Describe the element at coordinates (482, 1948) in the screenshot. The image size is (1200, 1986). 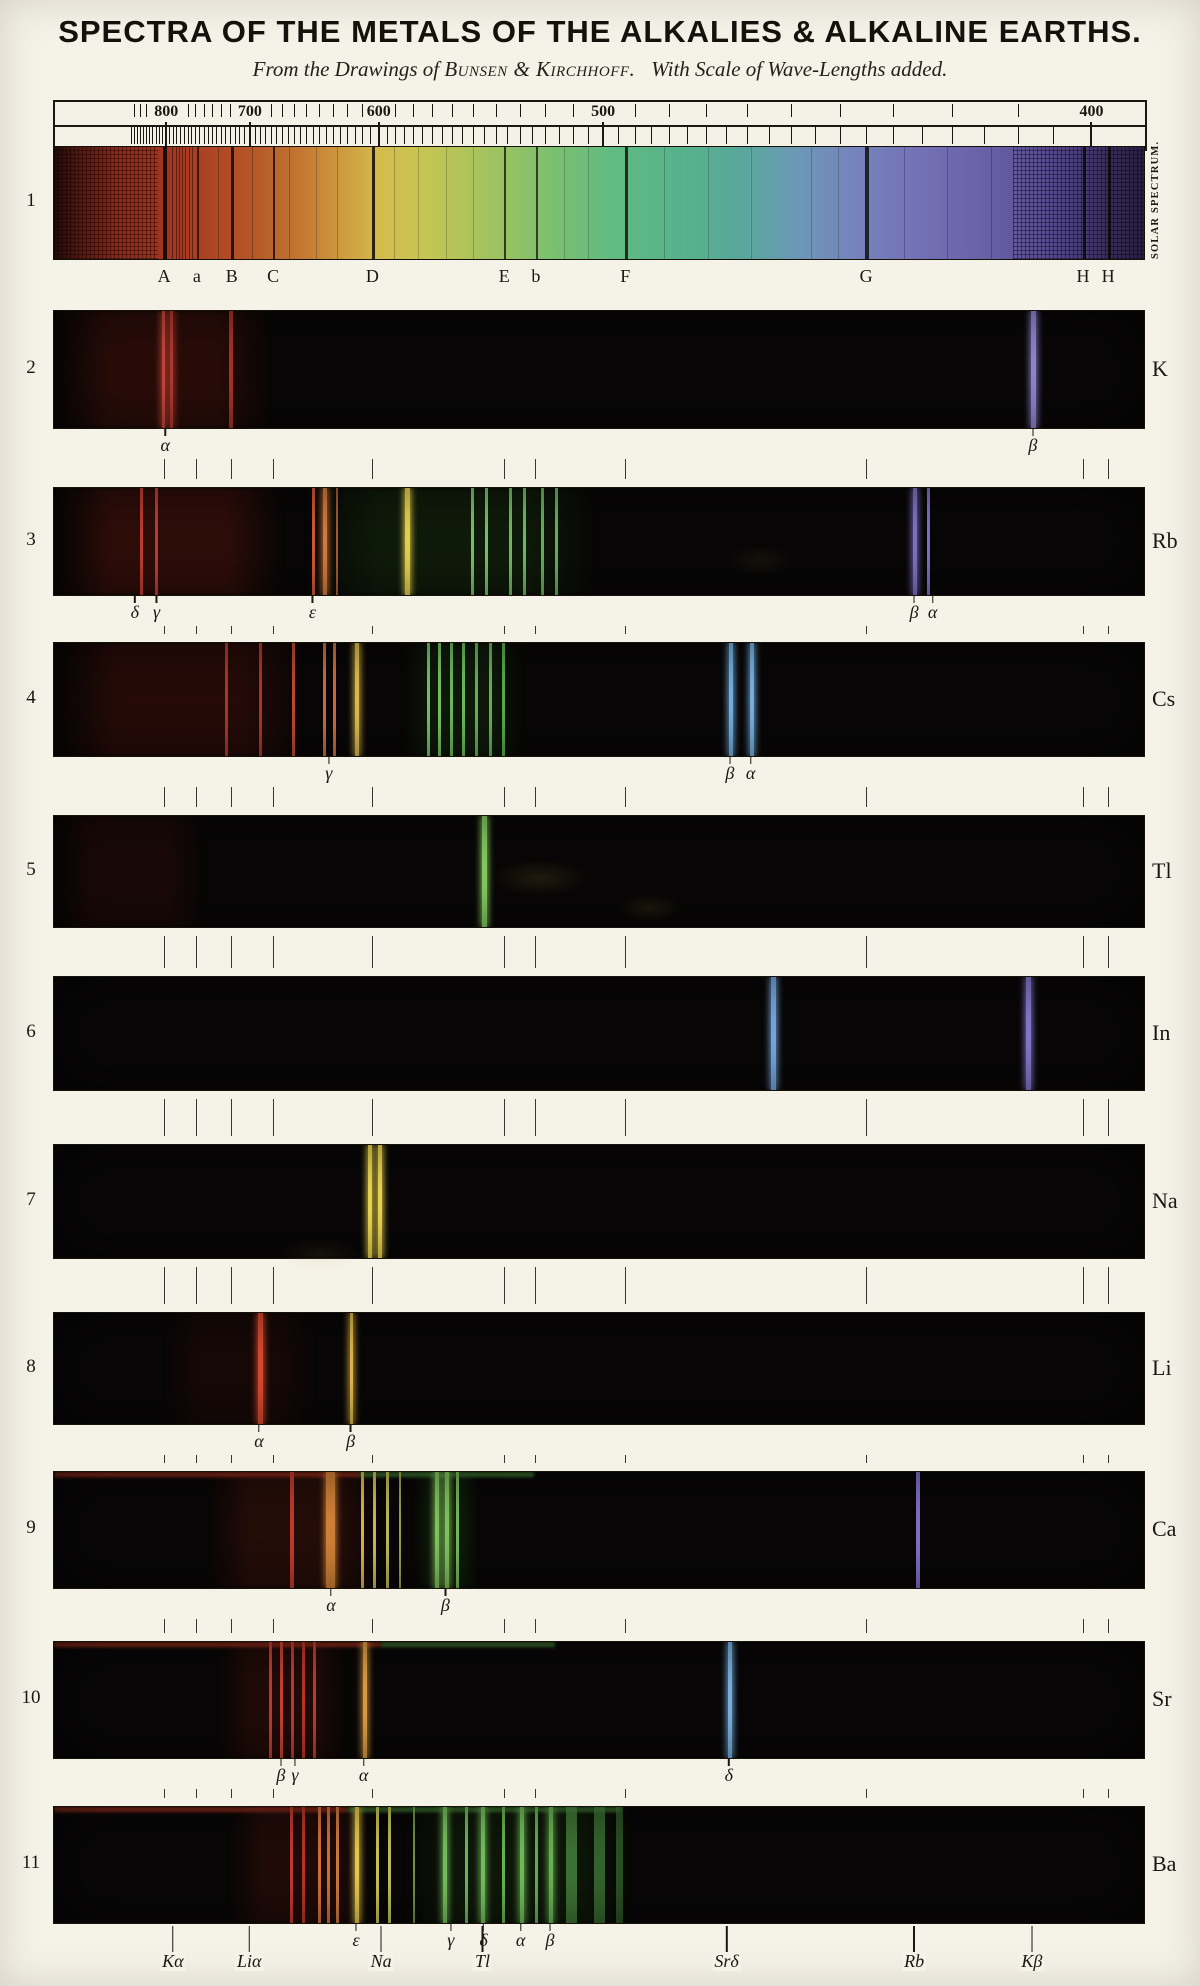
I see `bottom-line-label: Tl` at that location.